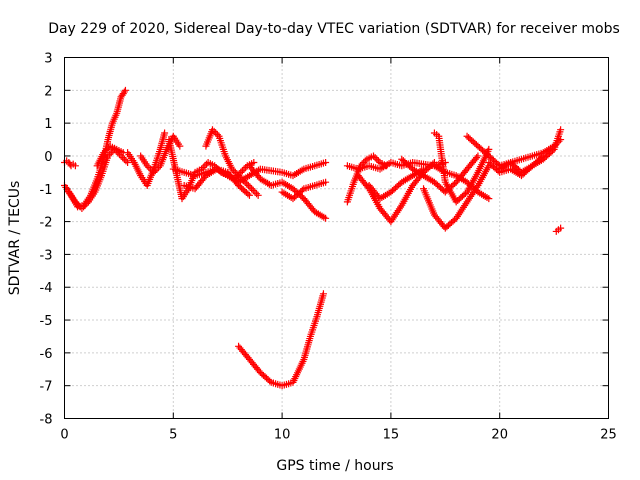 The height and width of the screenshot is (480, 640). Describe the element at coordinates (15, 238) in the screenshot. I see `y-axis-label: SDTVAR / TECUs` at that location.